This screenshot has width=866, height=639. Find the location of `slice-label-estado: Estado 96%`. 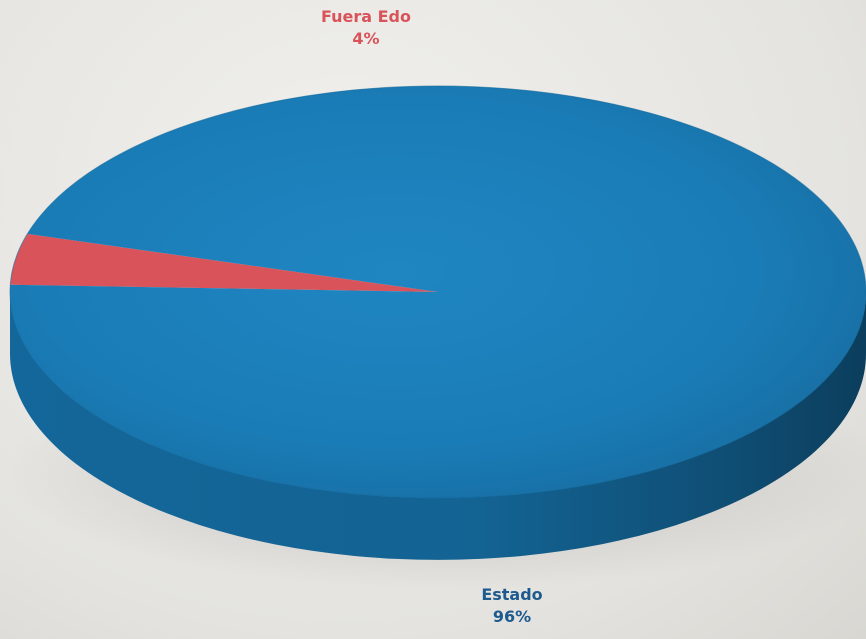

slice-label-estado: Estado 96% is located at coordinates (512, 606).